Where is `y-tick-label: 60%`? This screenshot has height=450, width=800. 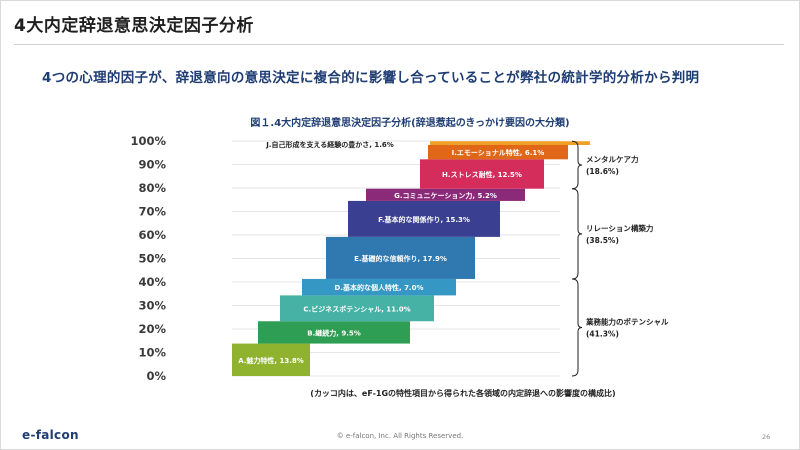
y-tick-label: 60% is located at coordinates (152, 235).